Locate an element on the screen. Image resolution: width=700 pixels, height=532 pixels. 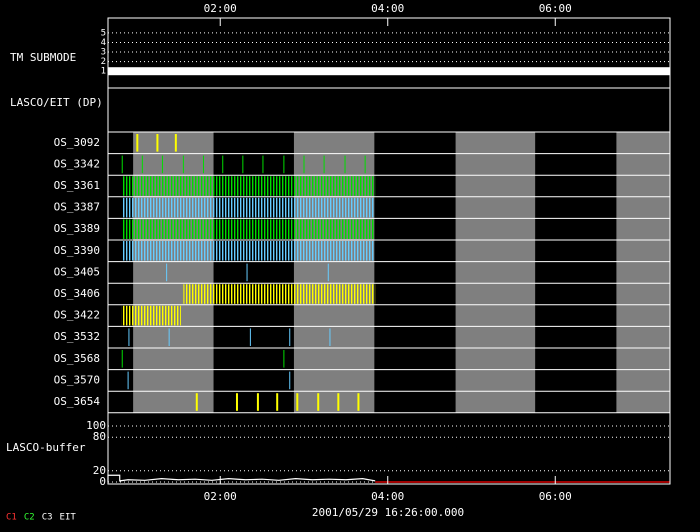
y-tick-label: 20 is located at coordinates (99, 470).